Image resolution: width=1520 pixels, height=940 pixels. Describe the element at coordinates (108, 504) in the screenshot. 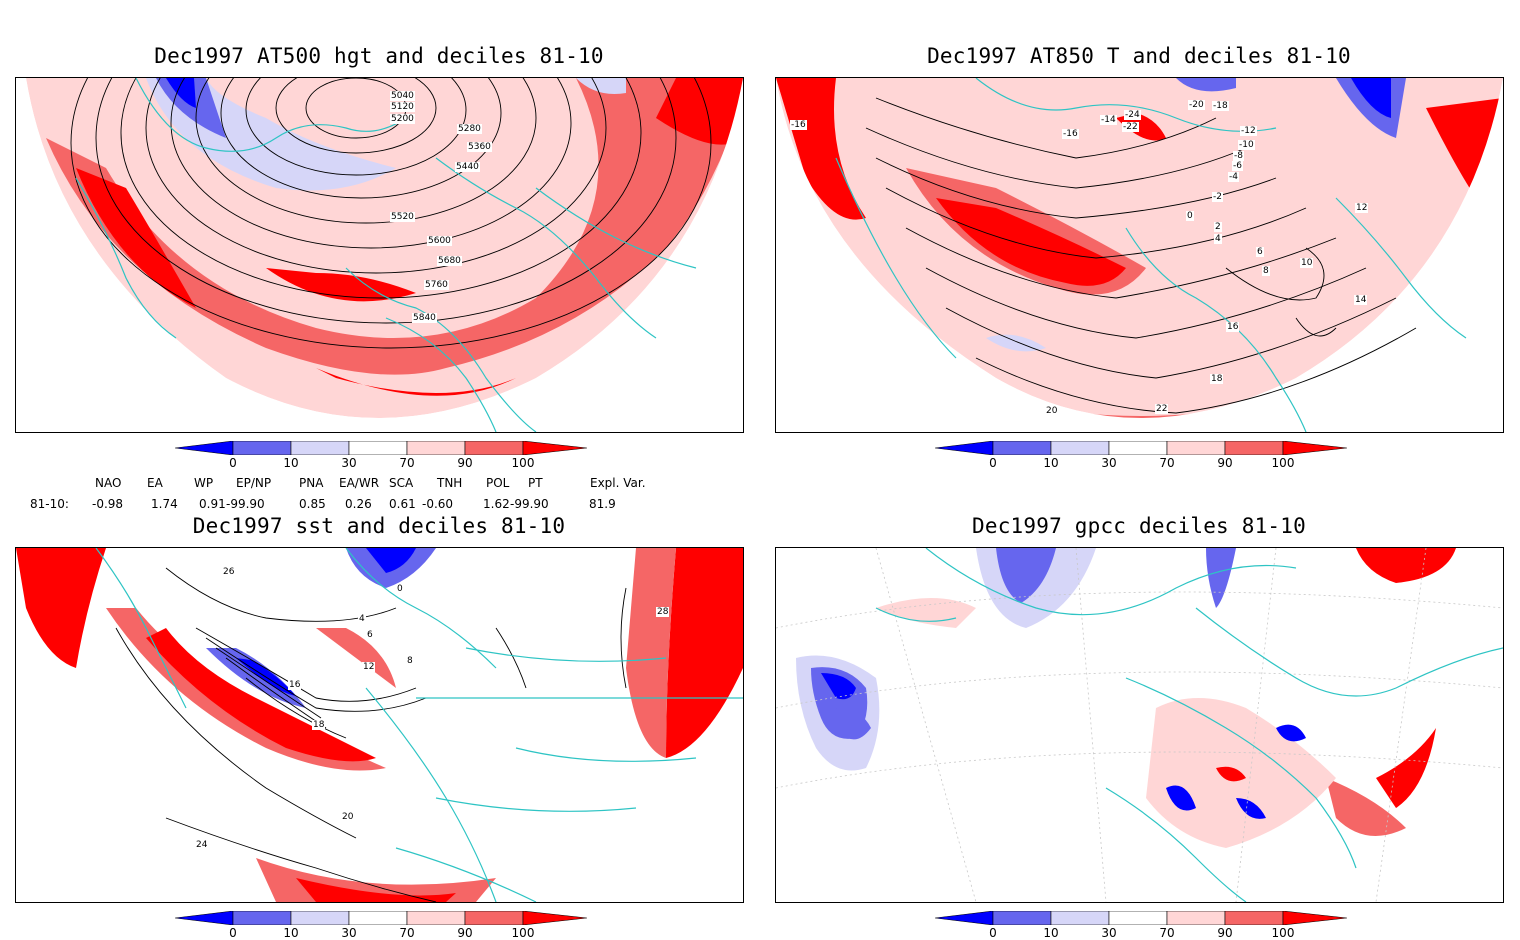

I see `tele-value-nao: -0.98` at that location.